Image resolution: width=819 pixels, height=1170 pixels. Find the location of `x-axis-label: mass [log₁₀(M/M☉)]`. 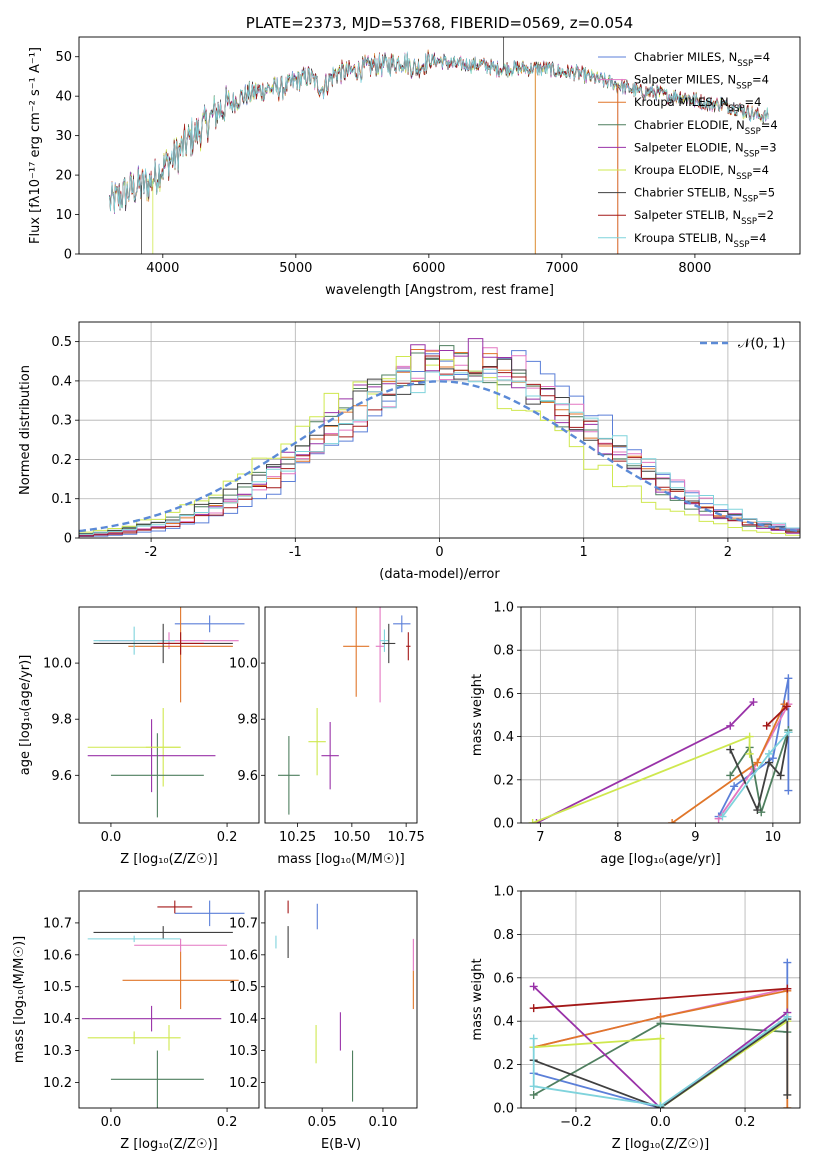

x-axis-label: mass [log₁₀(M/M☉)] is located at coordinates (340, 859).